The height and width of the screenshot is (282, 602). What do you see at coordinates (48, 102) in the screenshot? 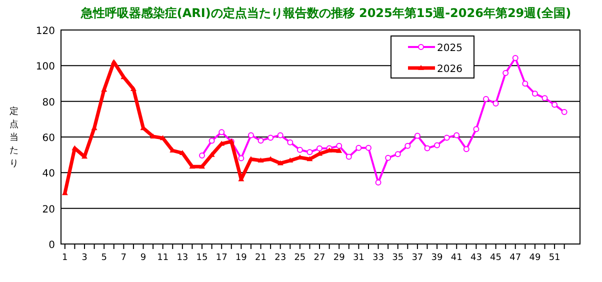
I see `y-tick-label: 80` at bounding box center [48, 102].